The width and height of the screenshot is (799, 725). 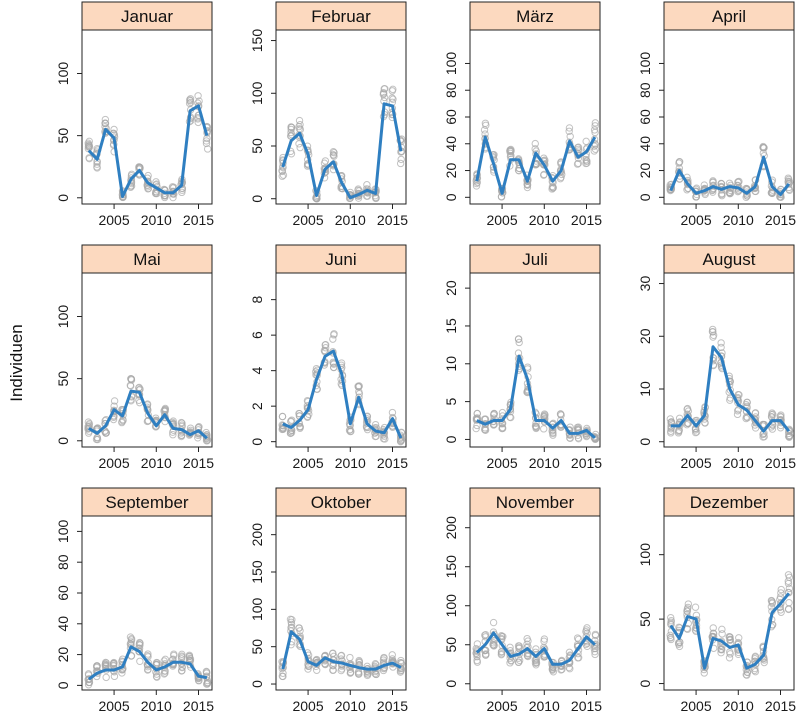 I want to click on y-tick-label: 100, so click(x=645, y=555).